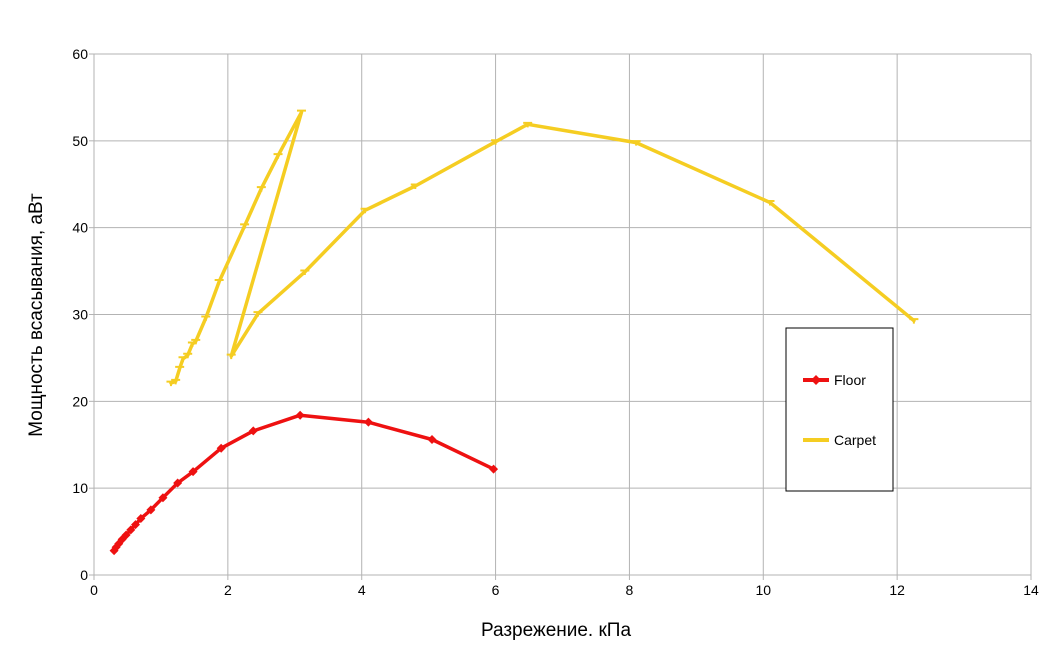 This screenshot has height=672, width=1047. I want to click on y-tick-label: 40, so click(80, 228).